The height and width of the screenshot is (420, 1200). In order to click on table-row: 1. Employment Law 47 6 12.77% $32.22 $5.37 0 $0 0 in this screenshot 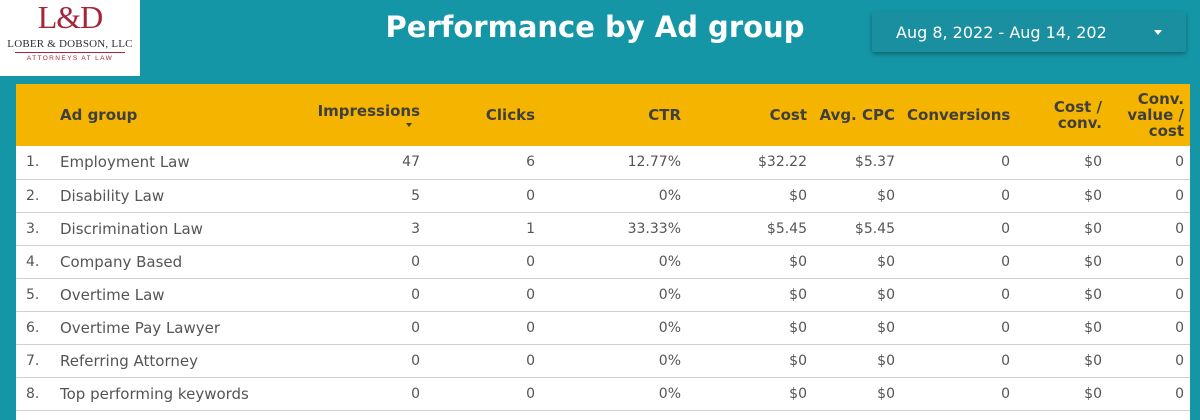, I will do `click(603, 162)`.